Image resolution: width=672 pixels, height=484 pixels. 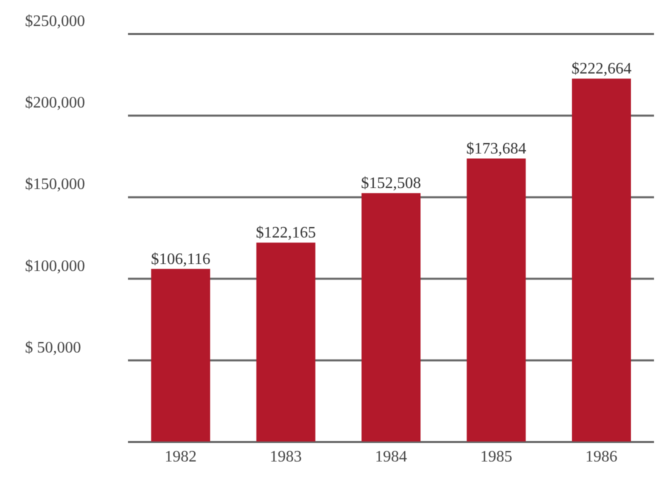 What do you see at coordinates (55, 266) in the screenshot?
I see `y-tick-label: $100,000` at bounding box center [55, 266].